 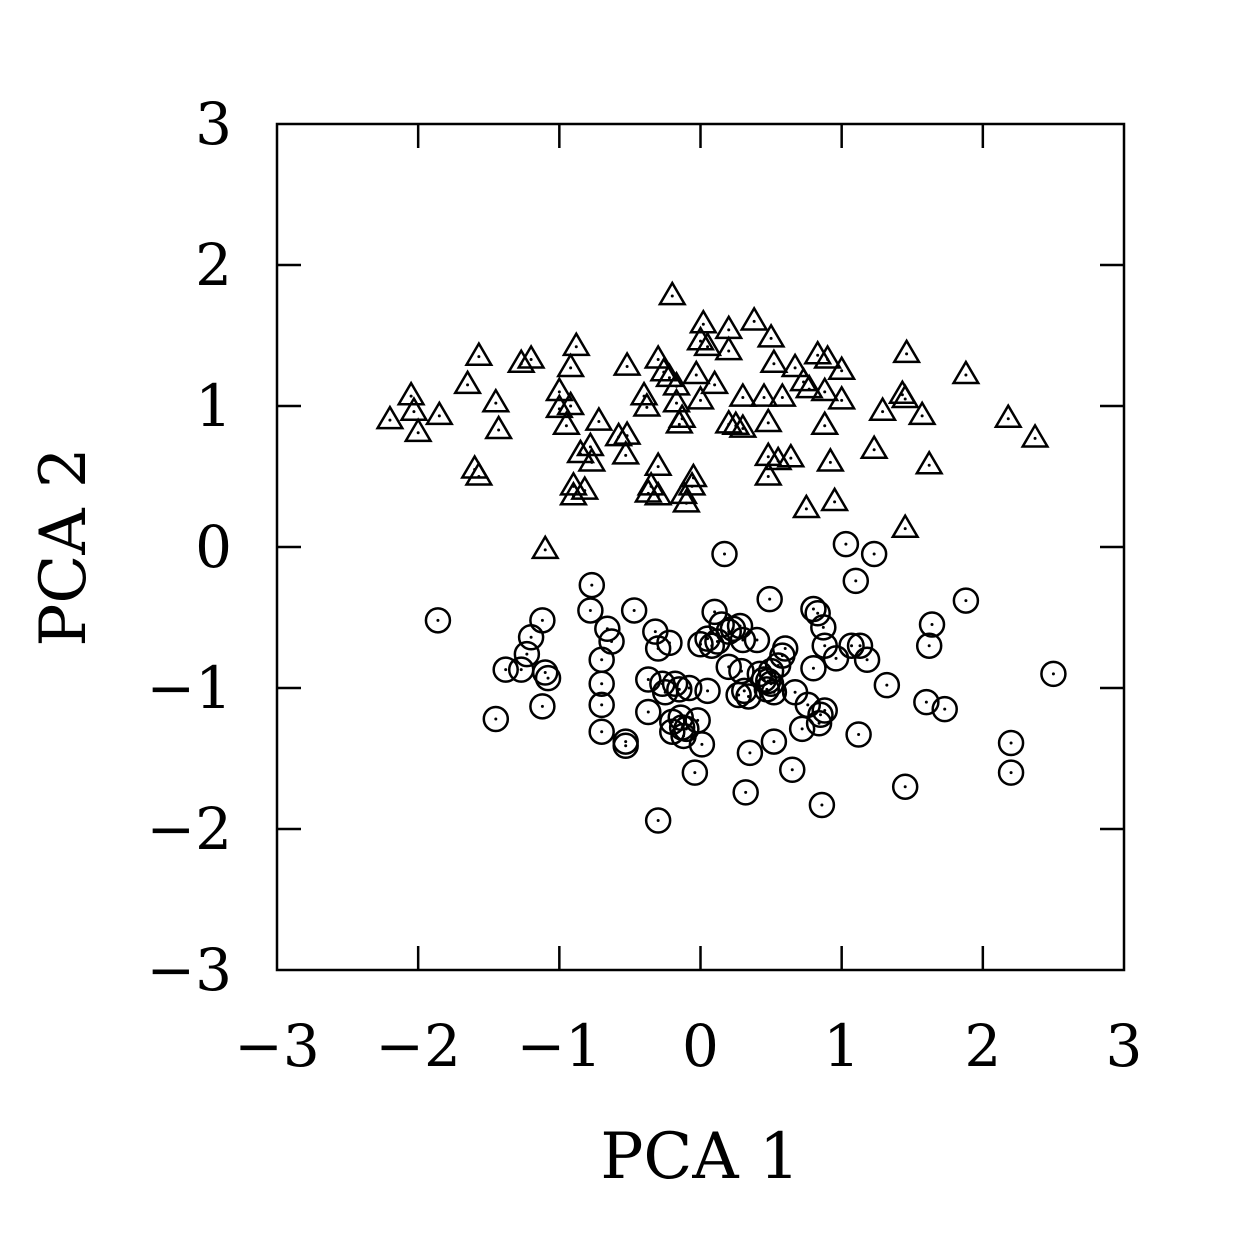 What do you see at coordinates (699, 1157) in the screenshot?
I see `x-axis-title: PCA 1` at bounding box center [699, 1157].